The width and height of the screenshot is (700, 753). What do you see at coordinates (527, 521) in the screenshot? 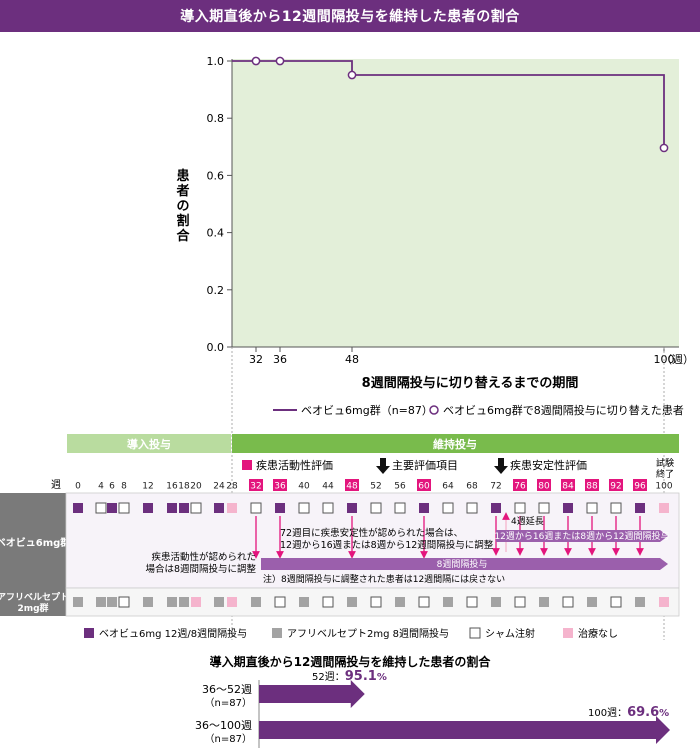
I see `extension-label: 4週延長` at bounding box center [527, 521].